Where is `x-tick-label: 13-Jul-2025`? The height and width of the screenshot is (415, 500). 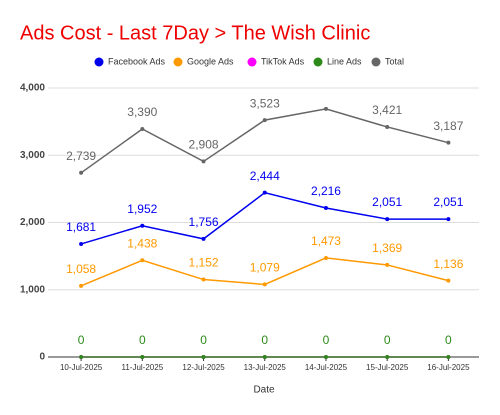 x-tick-label: 13-Jul-2025 is located at coordinates (265, 367).